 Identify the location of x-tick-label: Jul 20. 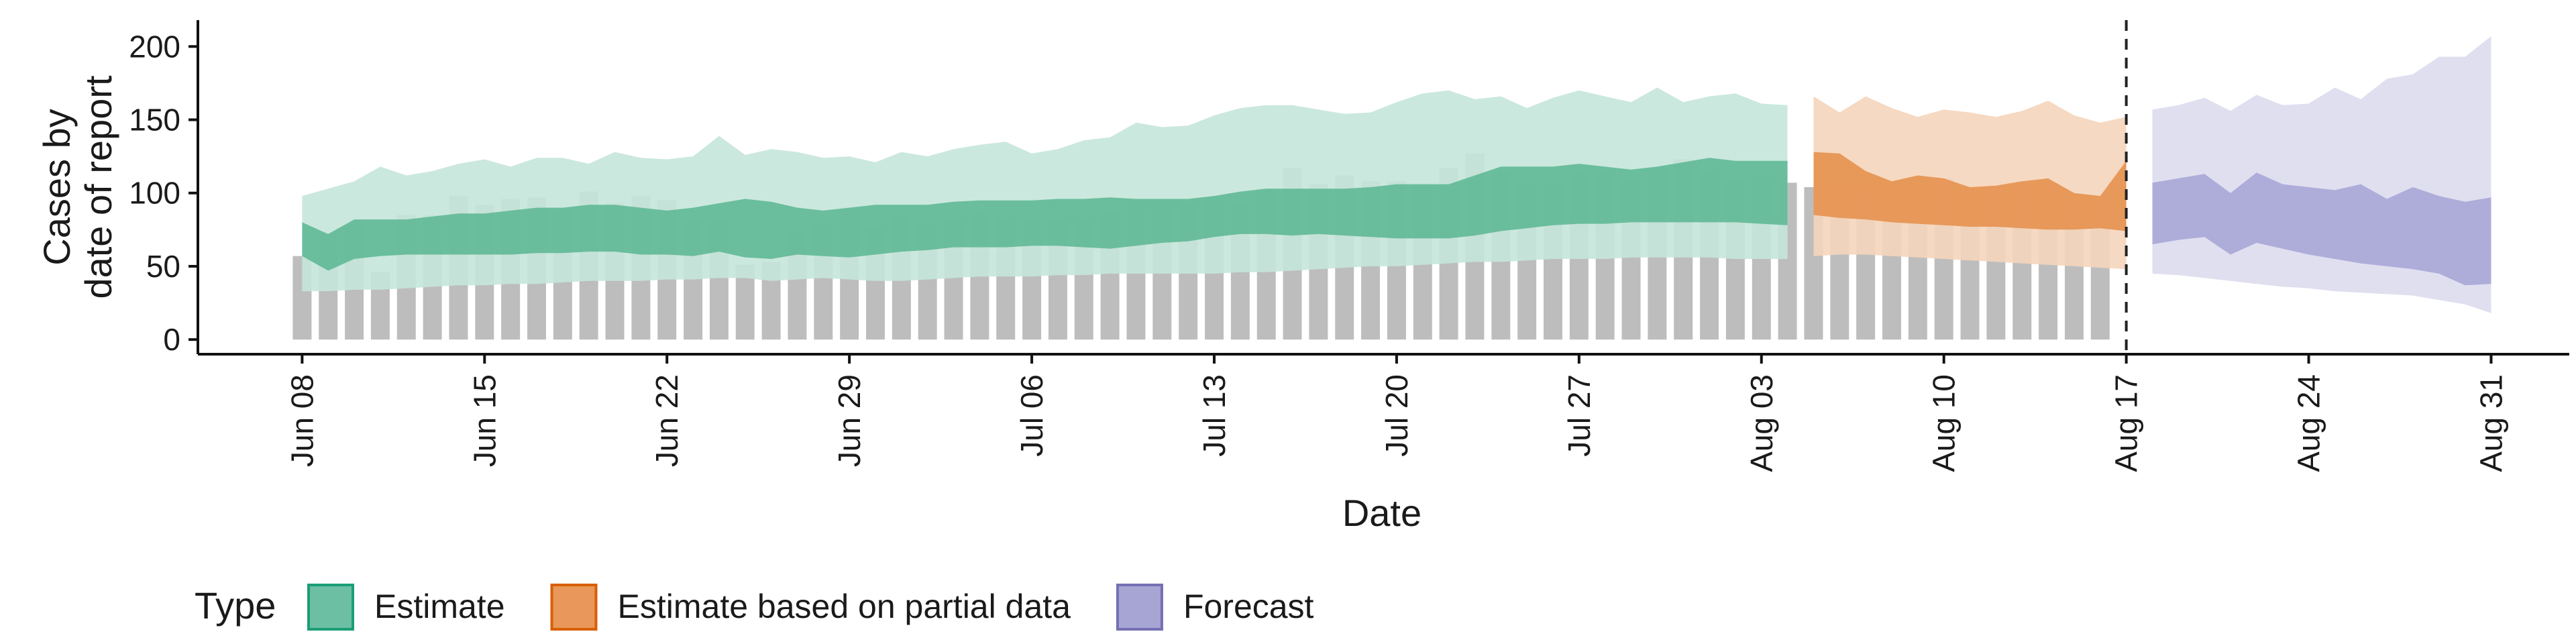
(1396, 415).